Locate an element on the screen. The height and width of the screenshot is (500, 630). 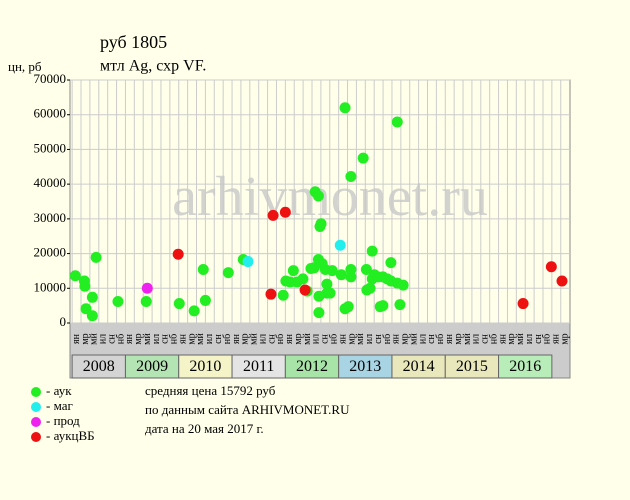
year-label: 2010 is located at coordinates (205, 366).